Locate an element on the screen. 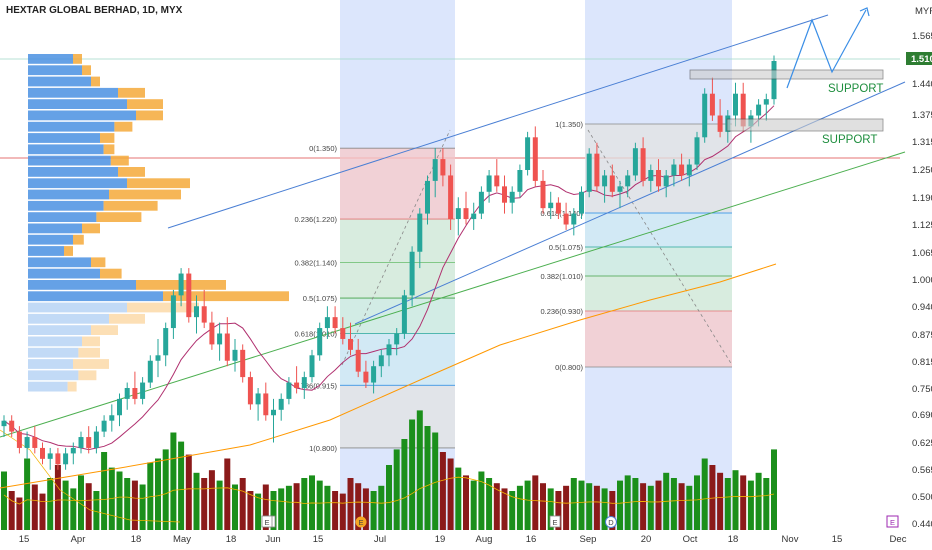 Image resolution: width=932 pixels, height=550 pixels. projection-arrow-icon is located at coordinates (864, 12).